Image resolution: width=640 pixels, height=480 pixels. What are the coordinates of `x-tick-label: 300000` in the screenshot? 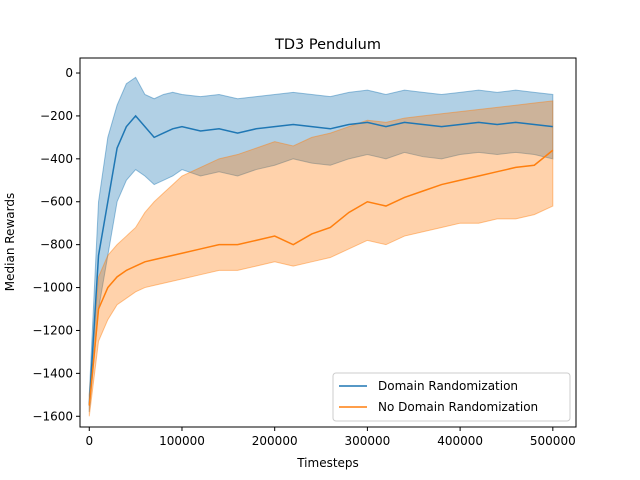 It's located at (367, 441).